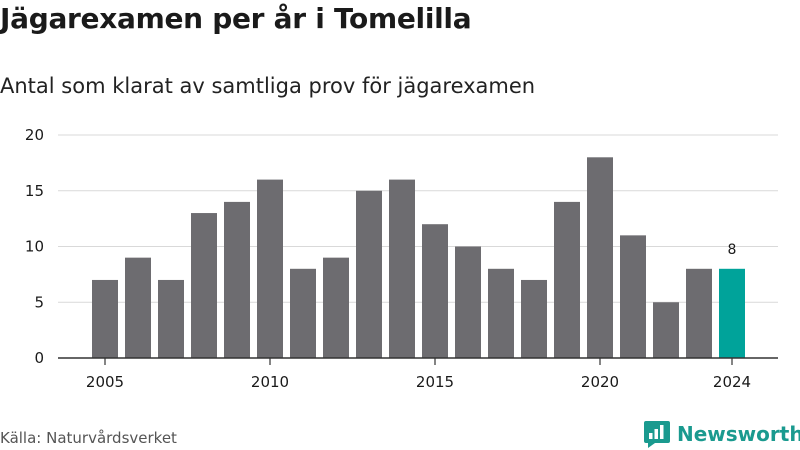 This screenshot has width=800, height=450. Describe the element at coordinates (402, 268) in the screenshot. I see `bar-2014` at that location.